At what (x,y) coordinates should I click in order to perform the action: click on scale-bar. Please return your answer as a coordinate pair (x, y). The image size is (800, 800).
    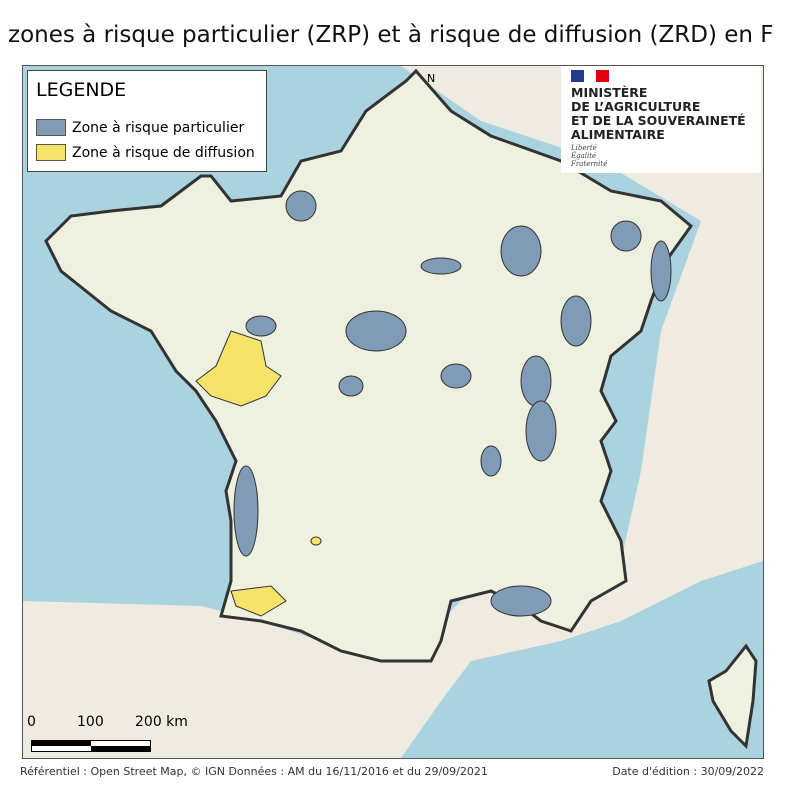
    Looking at the image, I should click on (91, 746).